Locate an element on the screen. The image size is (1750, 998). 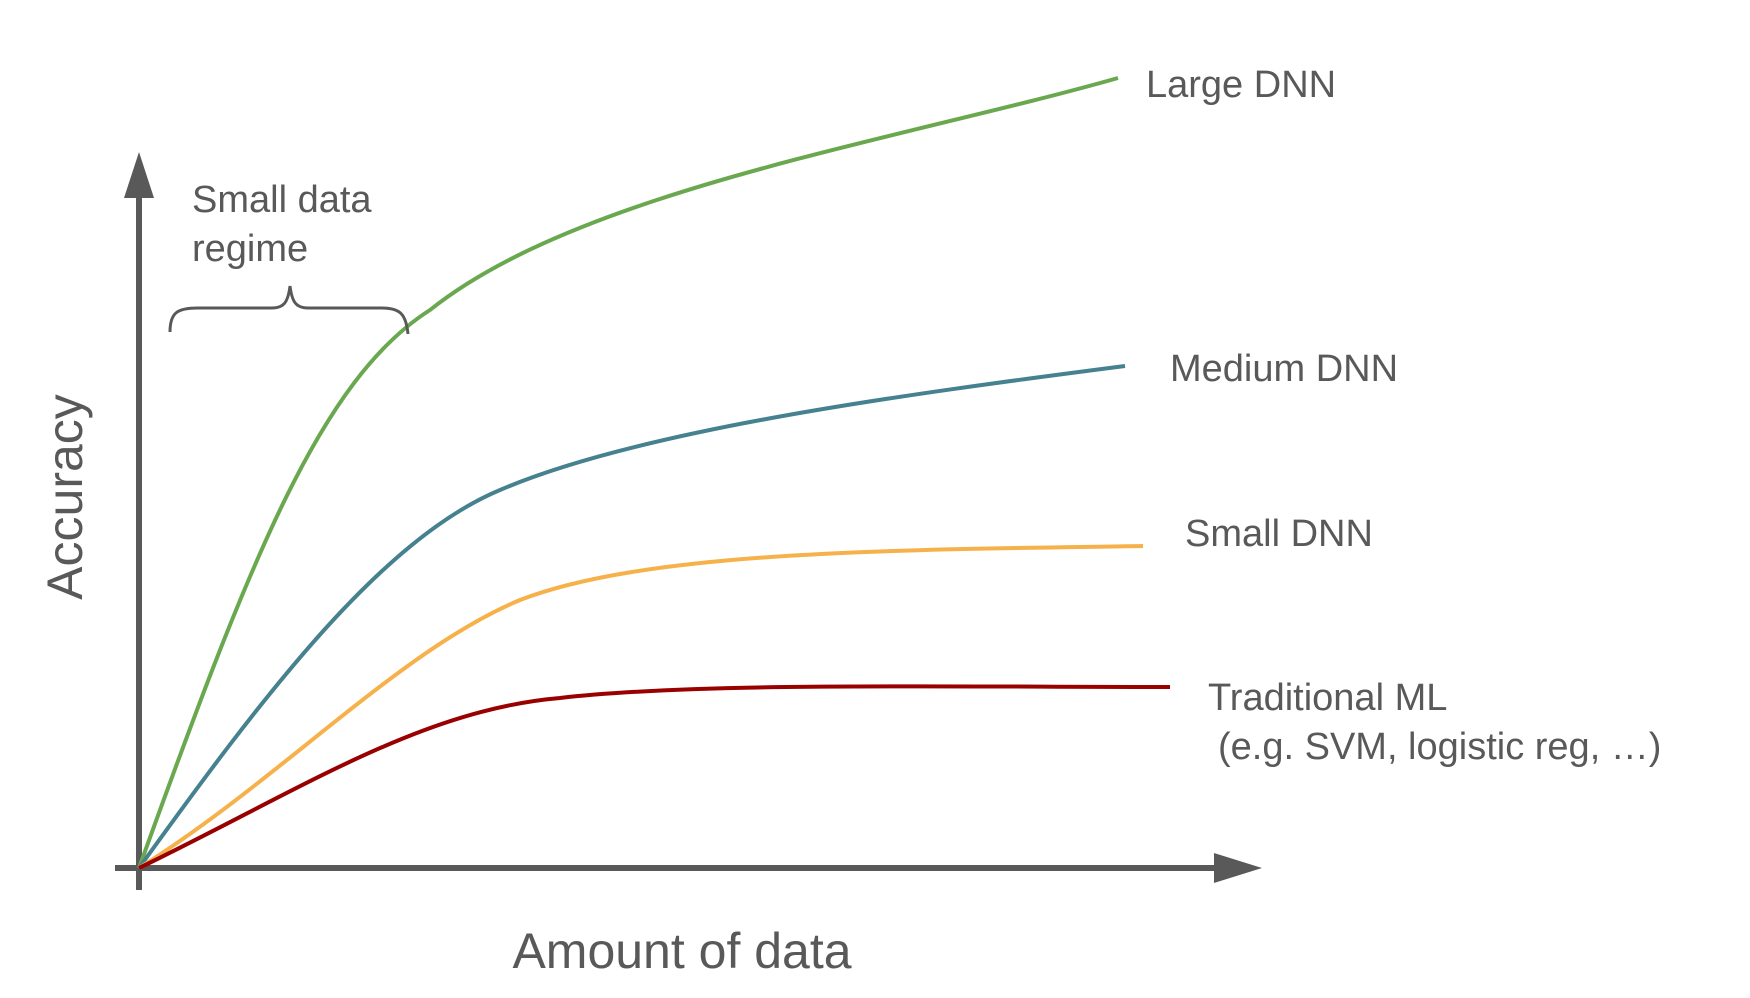
small-data-regime-line-1: Small data is located at coordinates (282, 200).